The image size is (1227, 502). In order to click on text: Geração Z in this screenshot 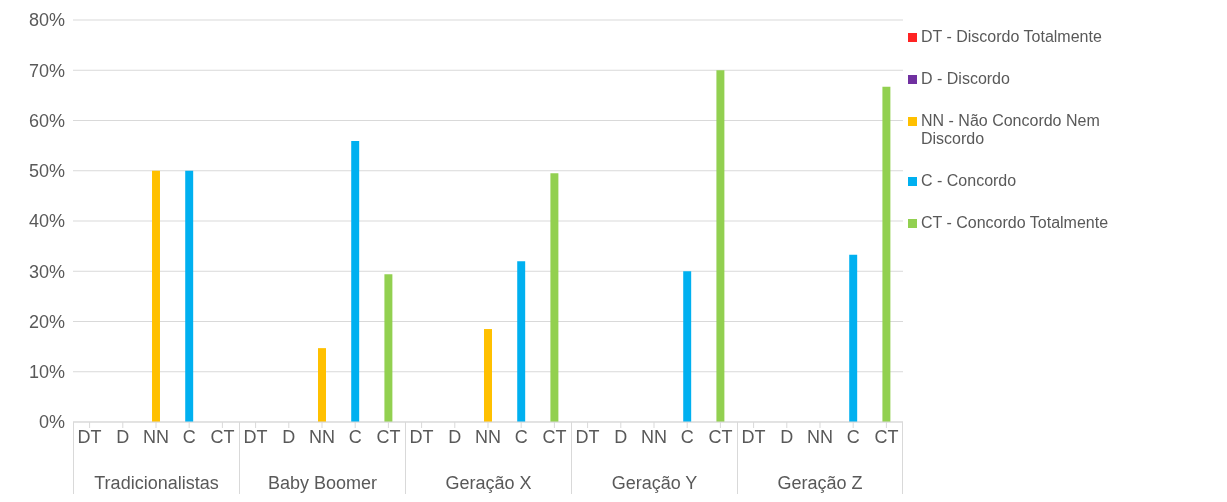, I will do `click(820, 483)`.